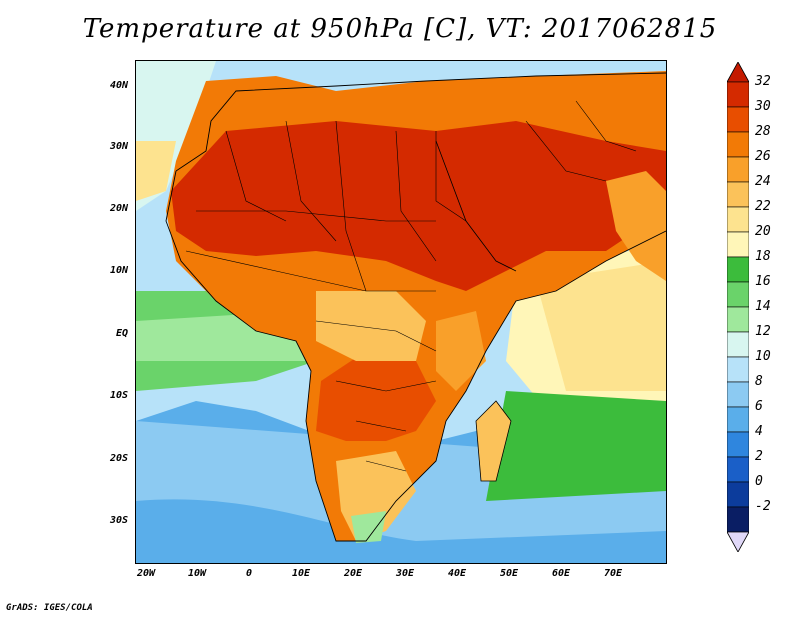  I want to click on colorbar-tick-label: 20, so click(763, 231).